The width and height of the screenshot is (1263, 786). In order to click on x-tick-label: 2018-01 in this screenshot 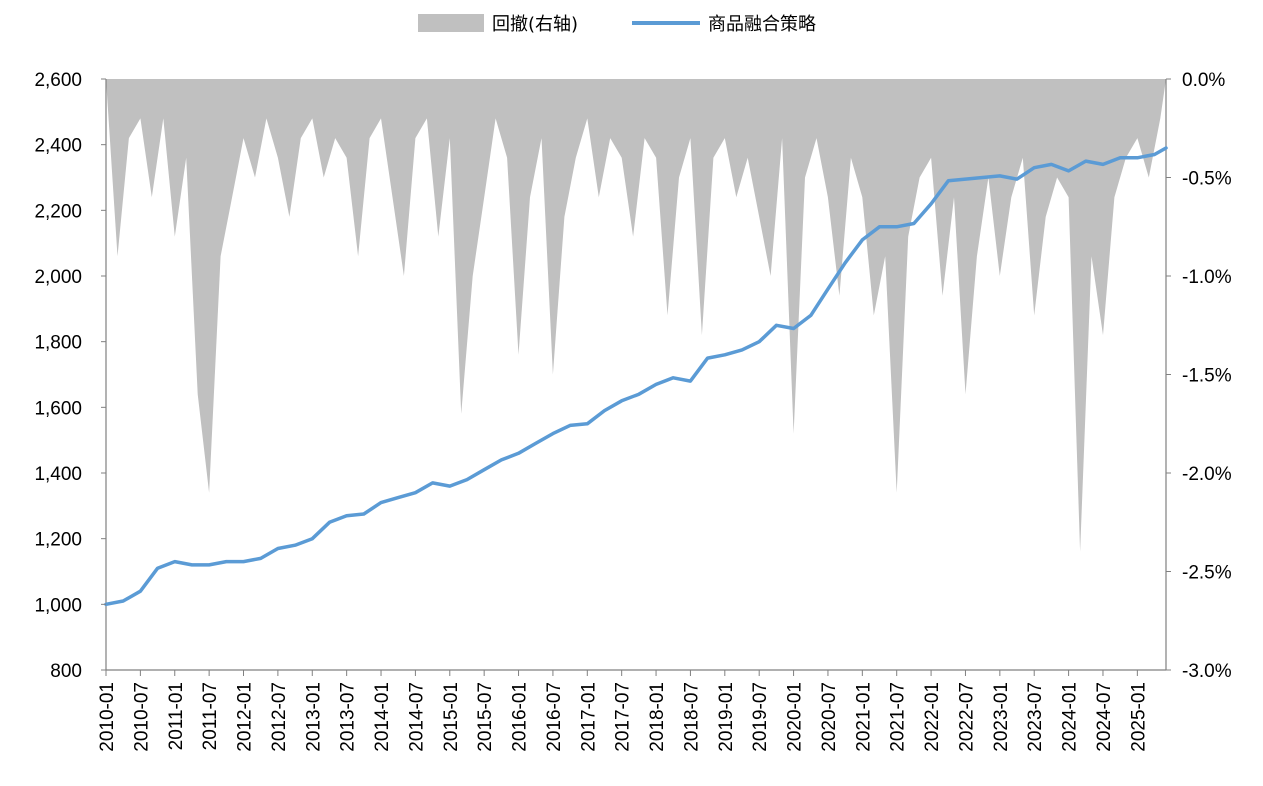, I will do `click(657, 717)`.